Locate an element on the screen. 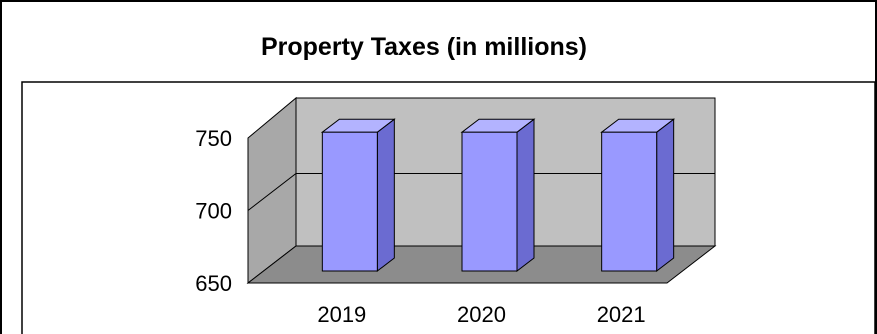  gridline is located at coordinates (481, 192).